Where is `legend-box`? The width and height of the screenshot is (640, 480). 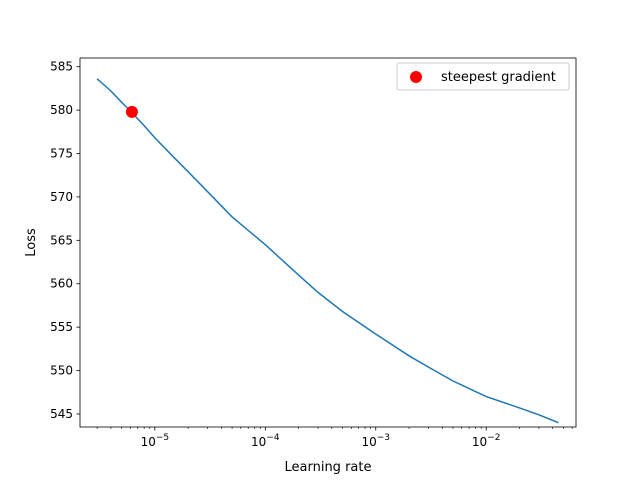
legend-box is located at coordinates (483, 76).